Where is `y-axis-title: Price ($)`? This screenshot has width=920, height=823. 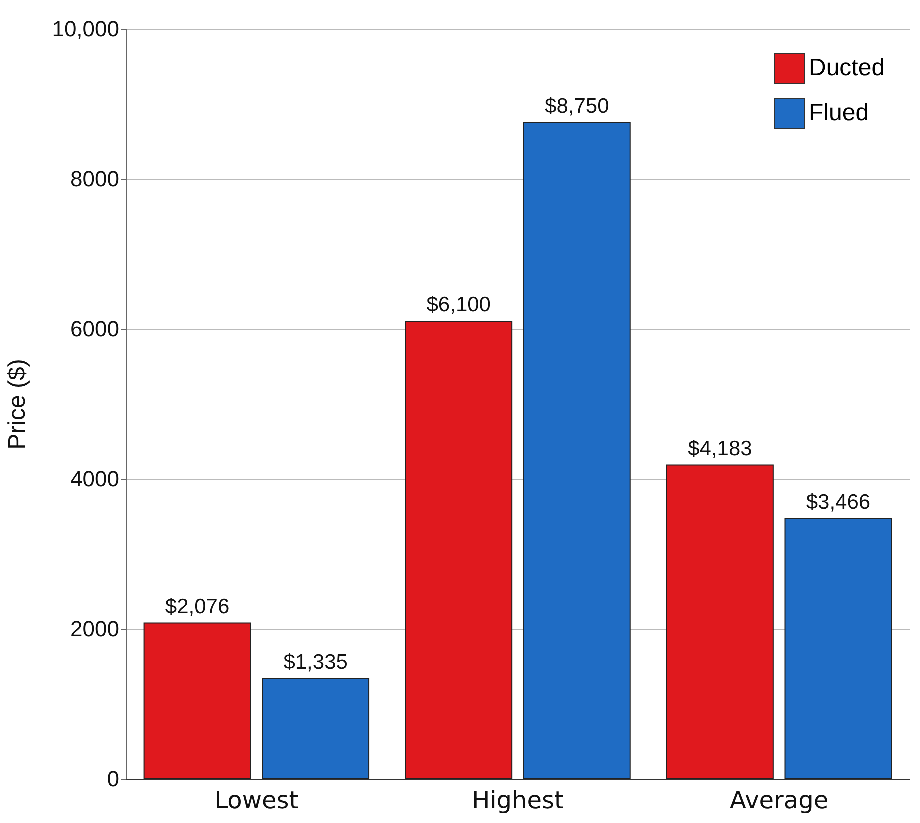
y-axis-title: Price ($) is located at coordinates (18, 404).